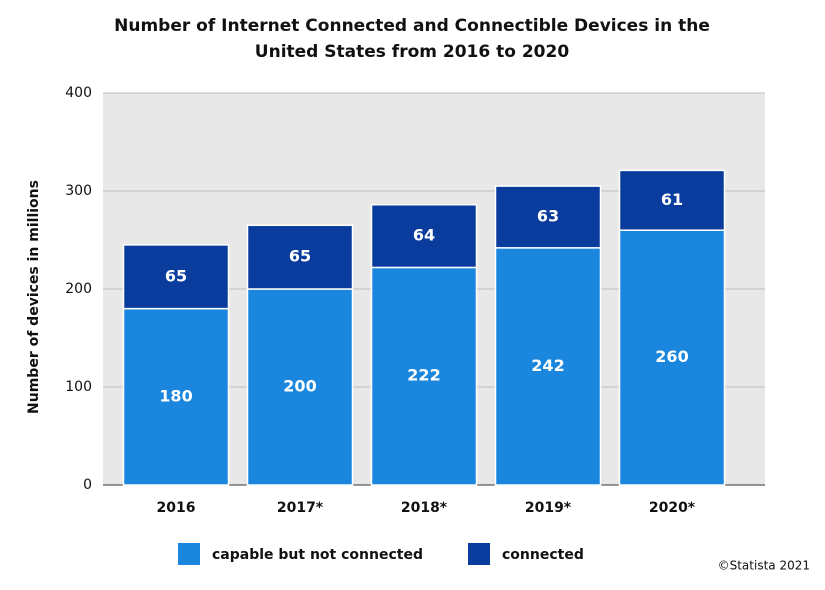 Image resolution: width=825 pixels, height=590 pixels. What do you see at coordinates (300, 508) in the screenshot?
I see `x-tick-label: 2017*` at bounding box center [300, 508].